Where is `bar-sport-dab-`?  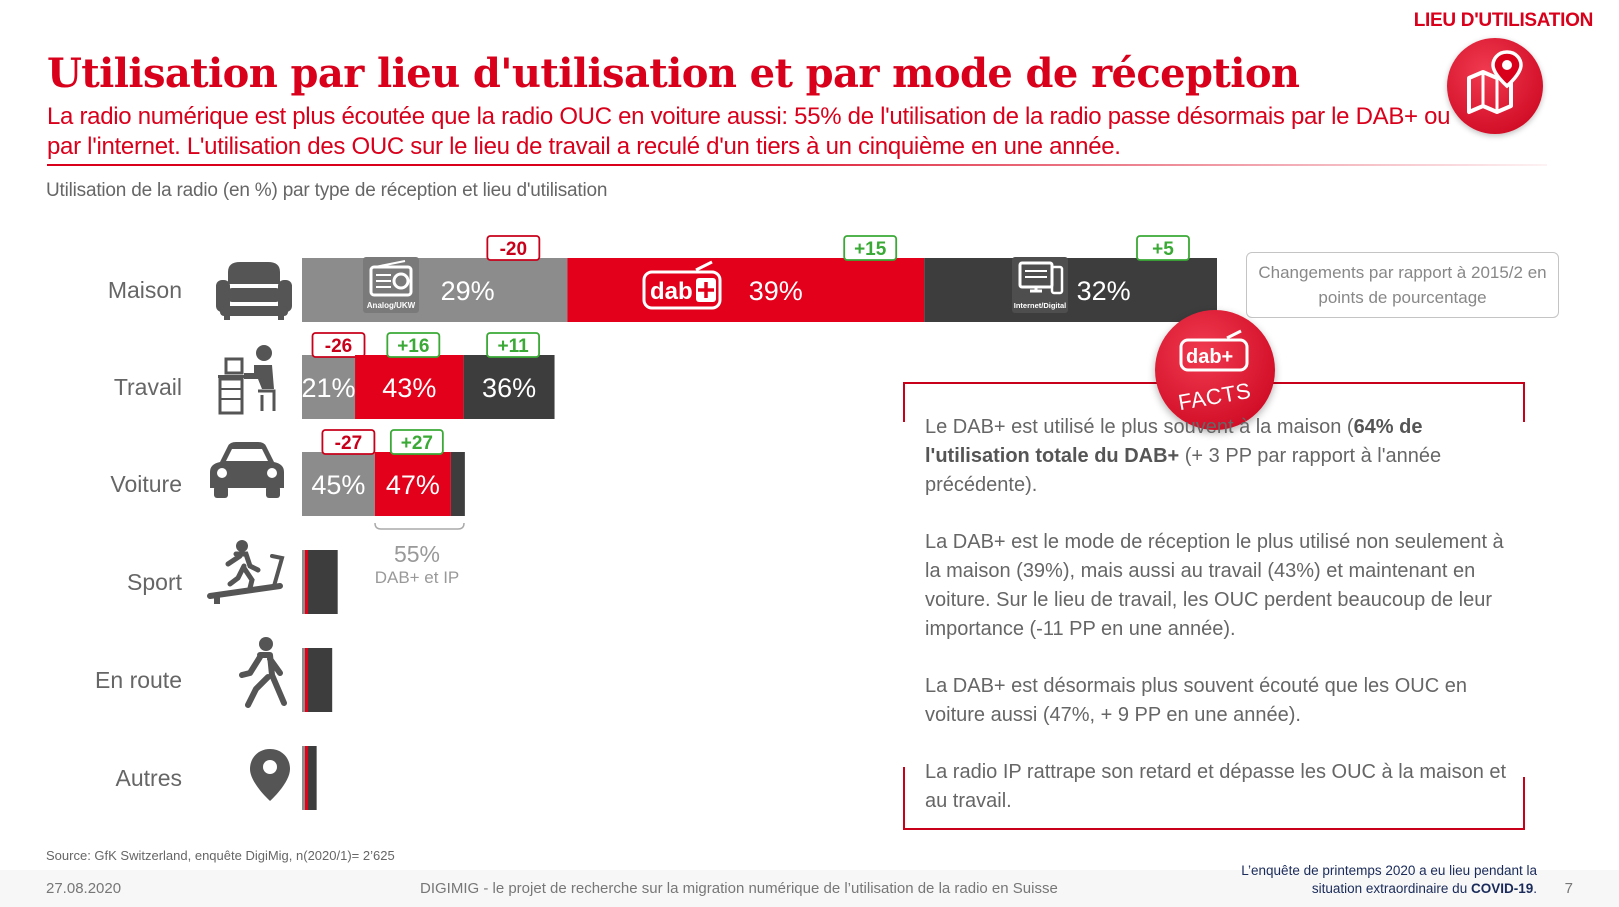 bar-sport-dab- is located at coordinates (306, 582).